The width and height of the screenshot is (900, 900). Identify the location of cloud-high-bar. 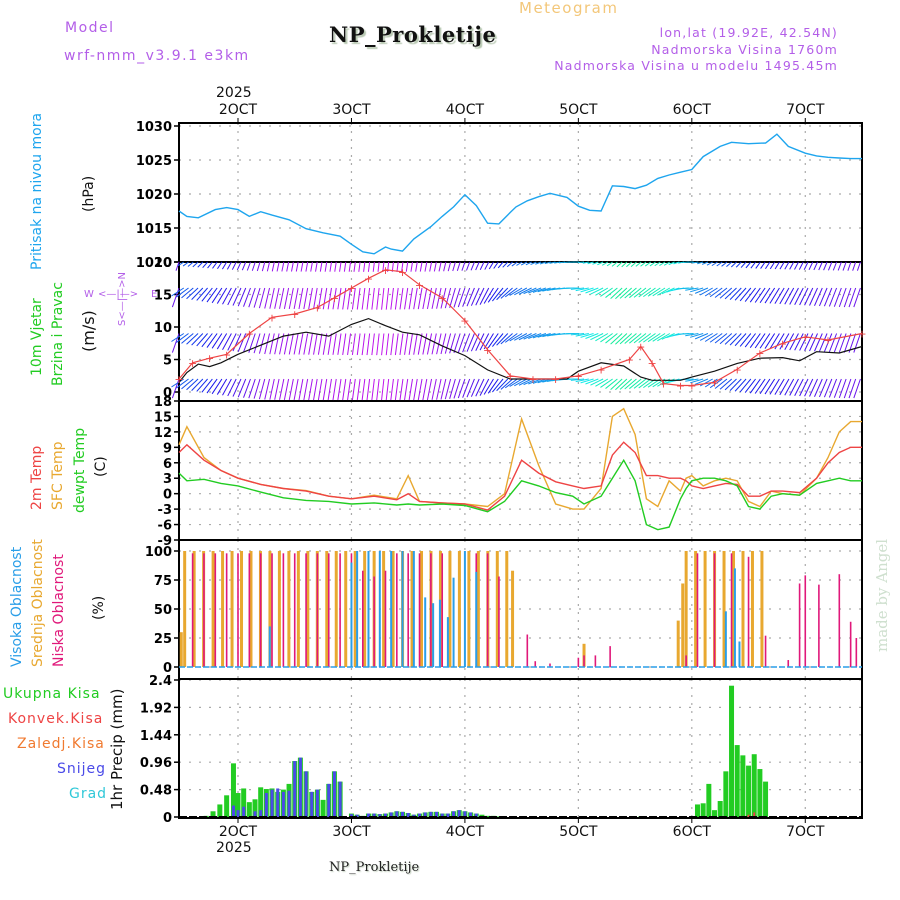
(725, 639).